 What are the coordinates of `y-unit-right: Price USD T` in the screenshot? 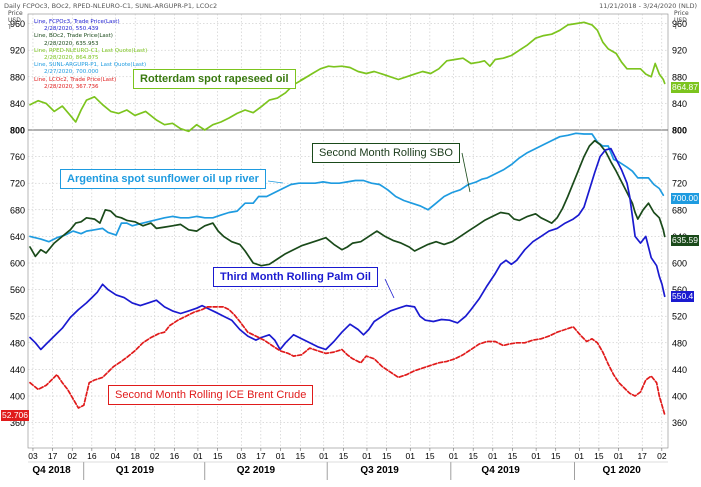 It's located at (681, 20).